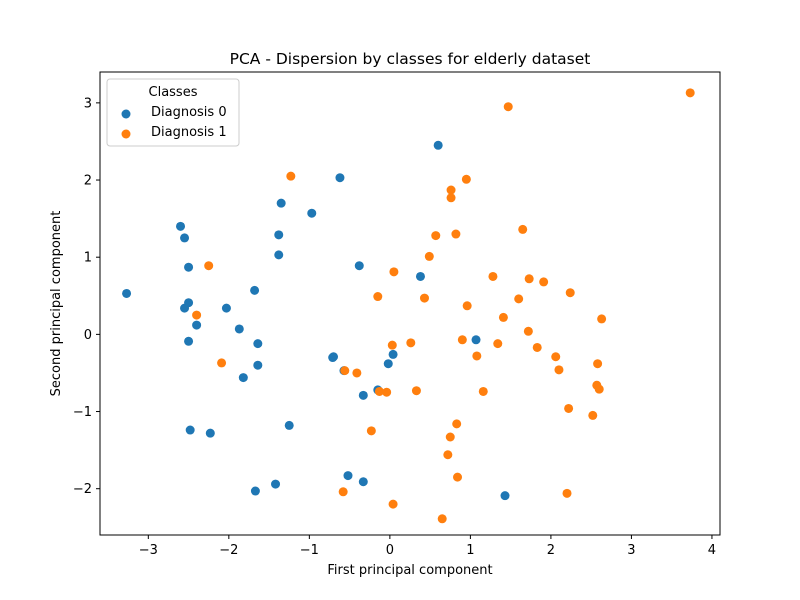 The height and width of the screenshot is (600, 800). What do you see at coordinates (309, 550) in the screenshot?
I see `x-tick-label: −1` at bounding box center [309, 550].